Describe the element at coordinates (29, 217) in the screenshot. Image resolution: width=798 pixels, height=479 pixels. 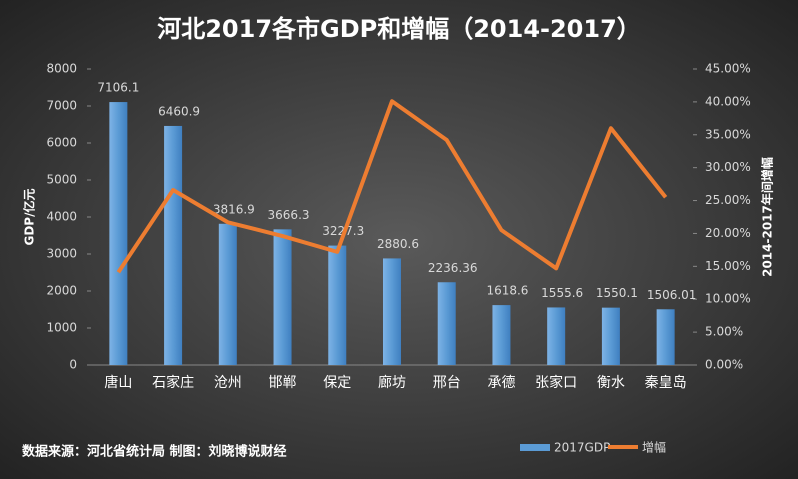
I see `y-axis-title: GDP/亿元` at that location.